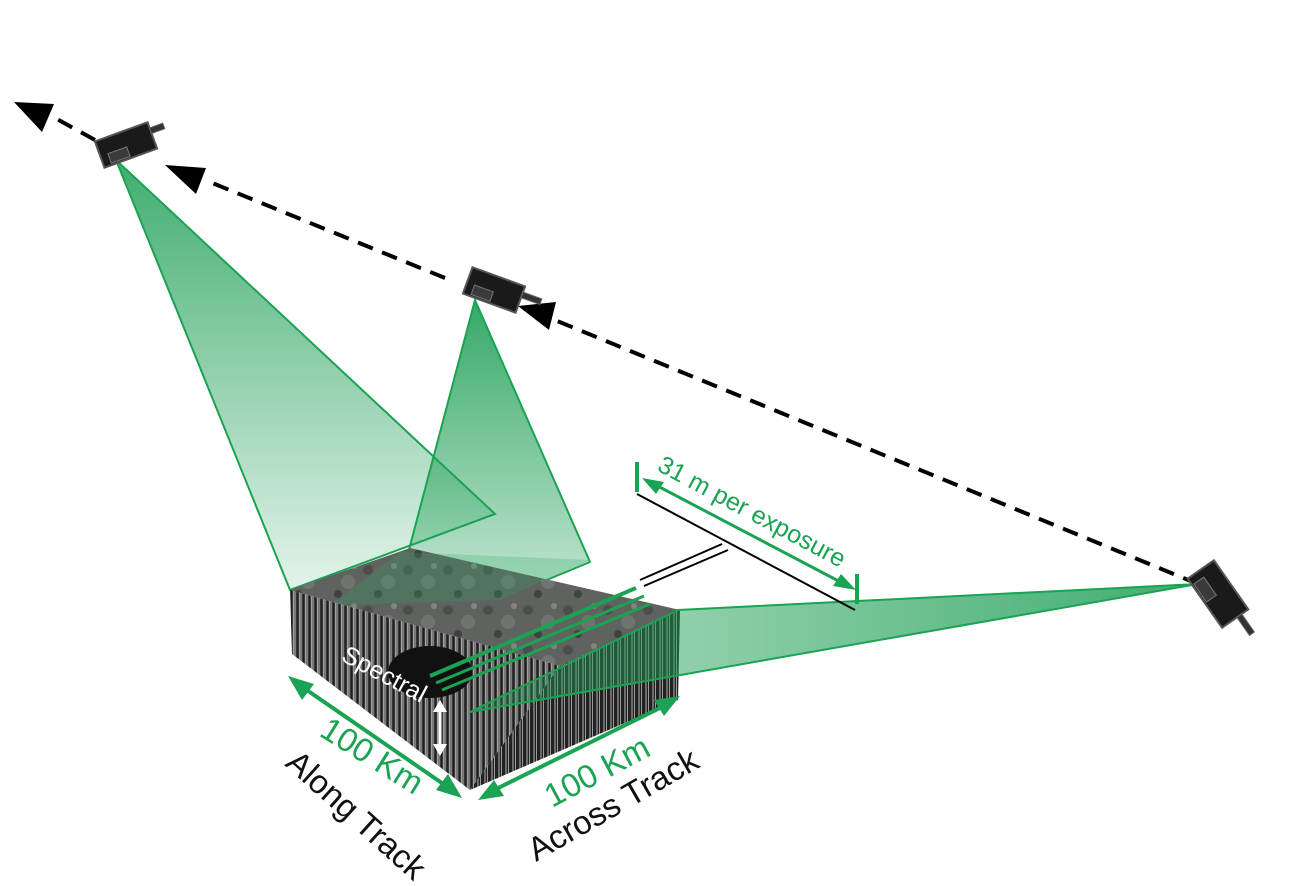 This screenshot has width=1290, height=886. Describe the element at coordinates (440, 728) in the screenshot. I see `spectral-double-arrow-icon` at that location.